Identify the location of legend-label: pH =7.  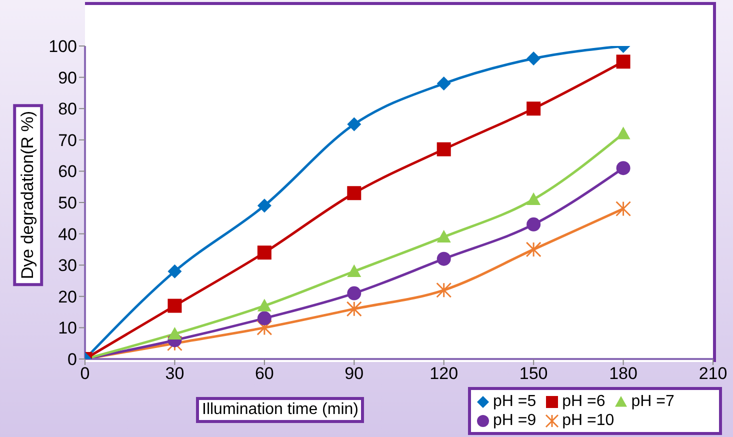
(652, 401).